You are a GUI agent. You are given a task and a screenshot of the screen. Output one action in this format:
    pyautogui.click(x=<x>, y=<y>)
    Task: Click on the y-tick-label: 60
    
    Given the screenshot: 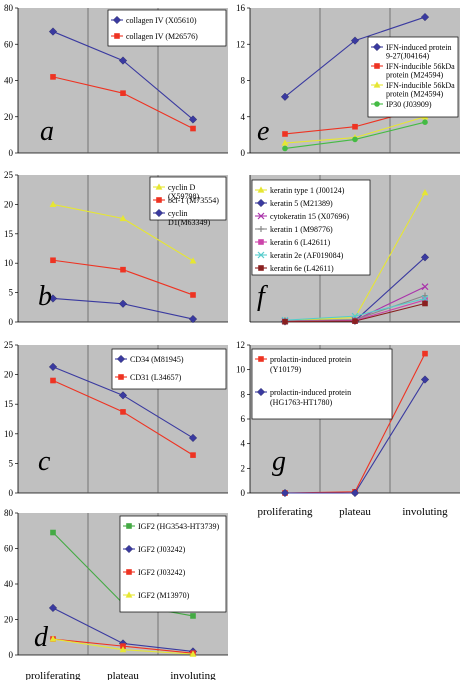 What is the action you would take?
    pyautogui.click(x=9, y=44)
    